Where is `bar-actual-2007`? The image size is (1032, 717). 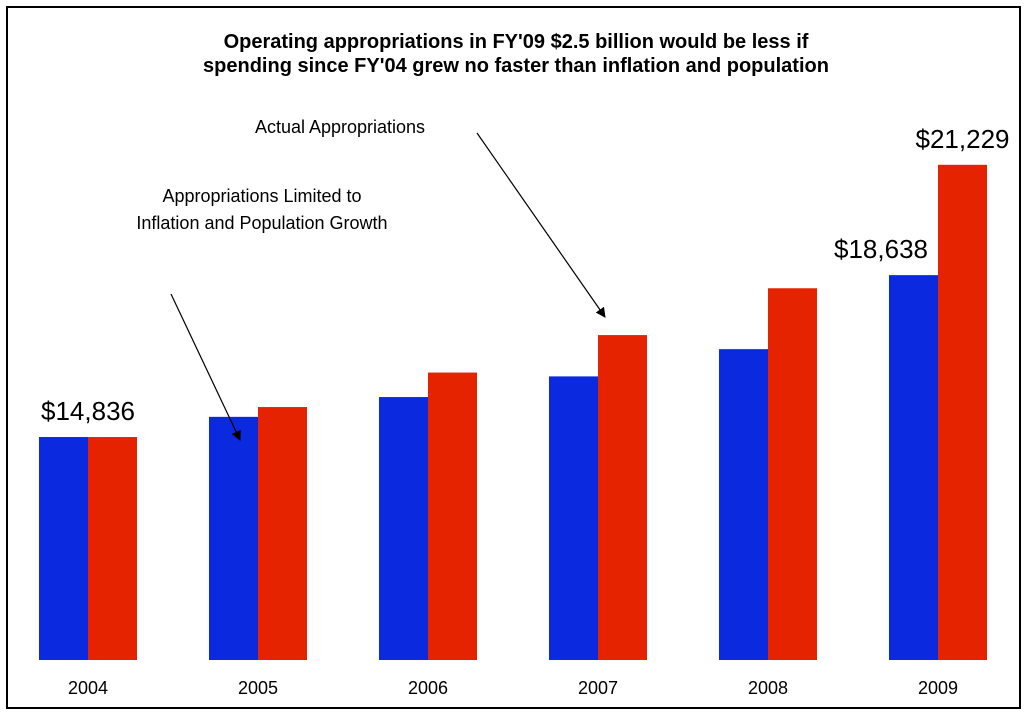
bar-actual-2007 is located at coordinates (622, 497).